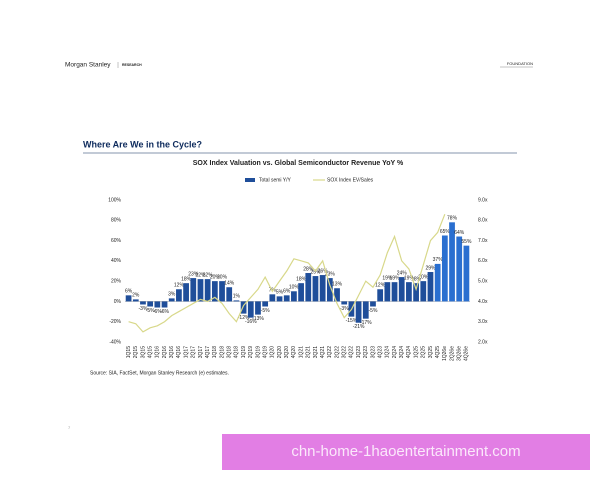 The image size is (600, 480). What do you see at coordinates (208, 275) in the screenshot?
I see `bar-label: 22%` at bounding box center [208, 275].